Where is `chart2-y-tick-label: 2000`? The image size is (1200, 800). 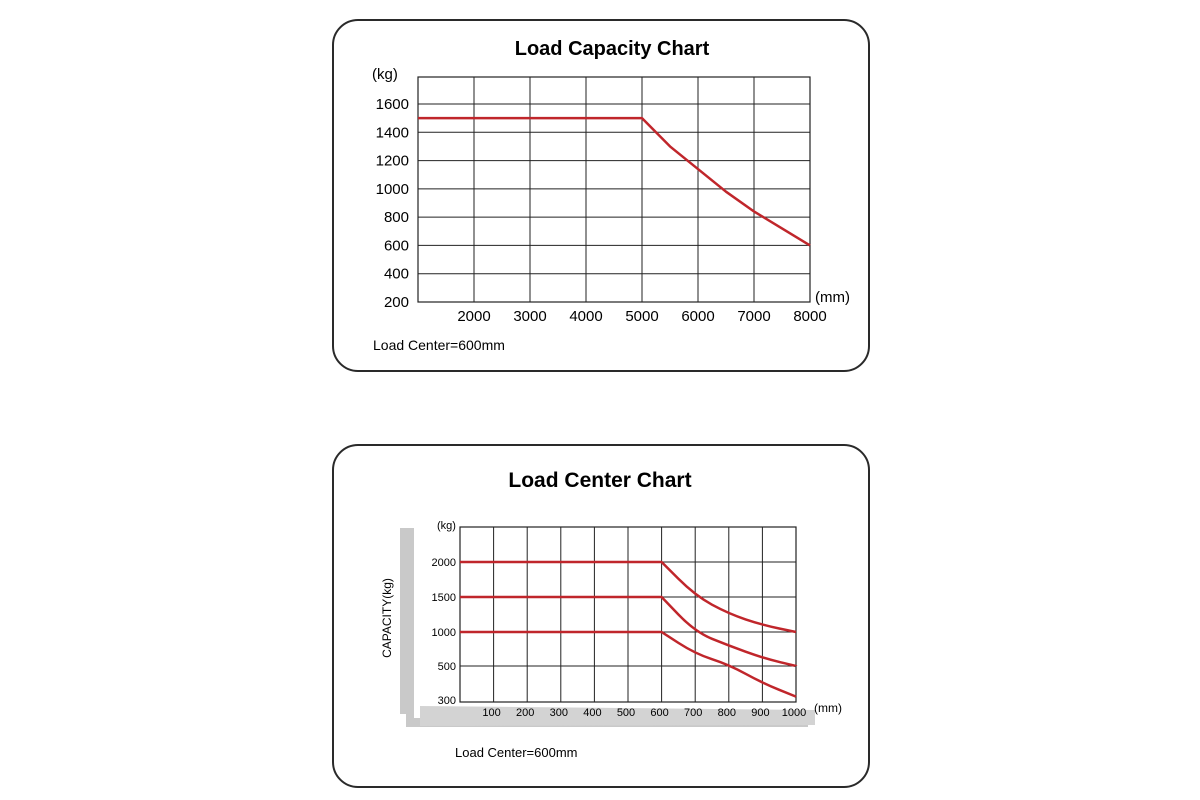 chart2-y-tick-label: 2000 is located at coordinates (444, 563).